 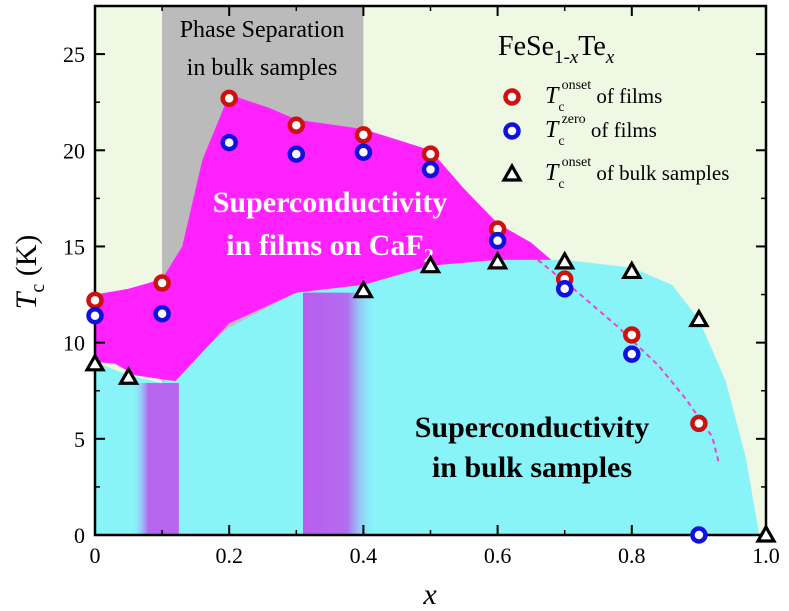 What do you see at coordinates (766, 555) in the screenshot?
I see `x-tick-label: 1.0` at bounding box center [766, 555].